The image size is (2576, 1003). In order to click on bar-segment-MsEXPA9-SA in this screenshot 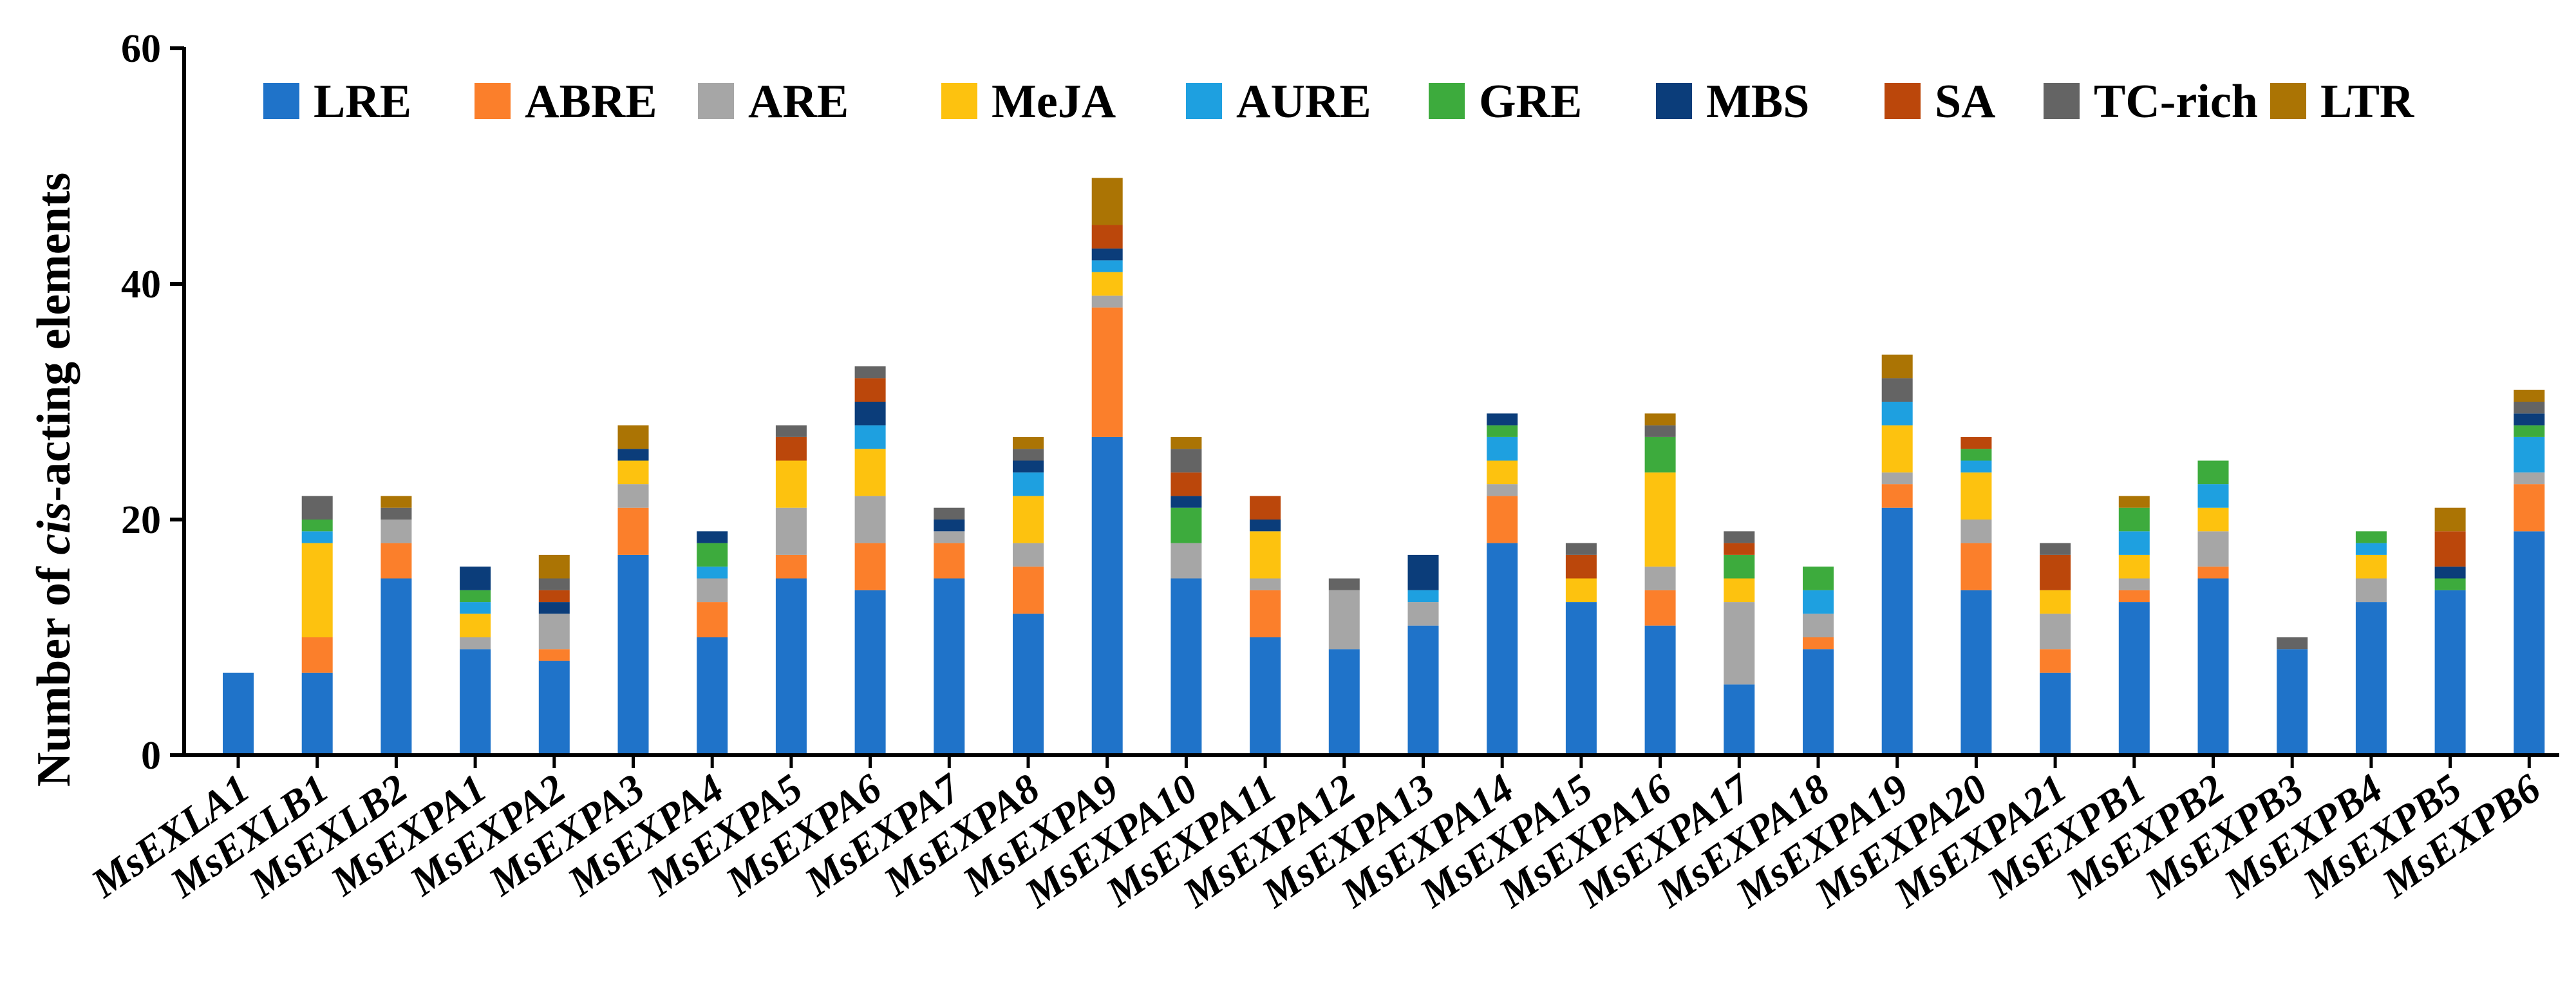, I will do `click(1107, 237)`.